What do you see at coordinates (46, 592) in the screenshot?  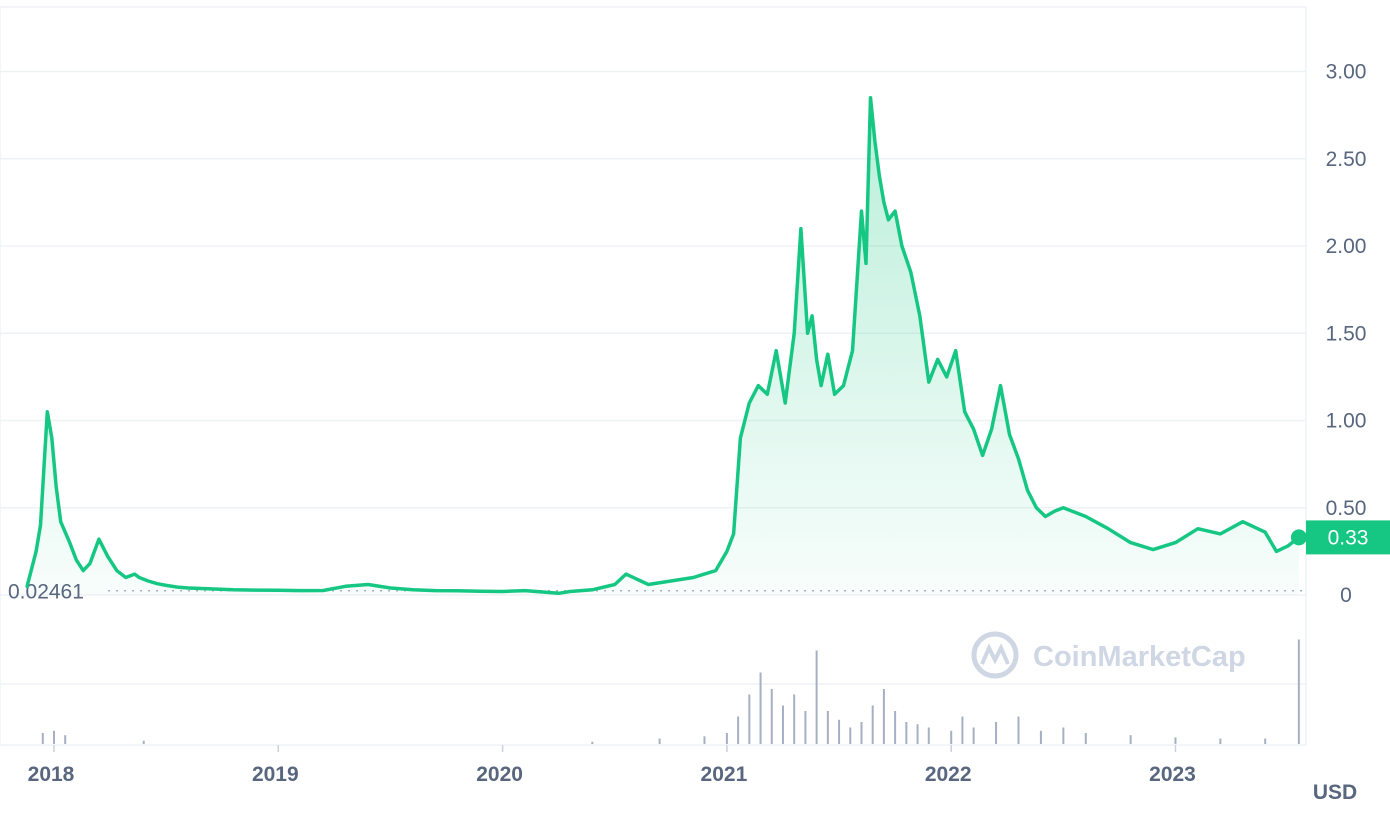 I see `baseline-label: 0.02461` at bounding box center [46, 592].